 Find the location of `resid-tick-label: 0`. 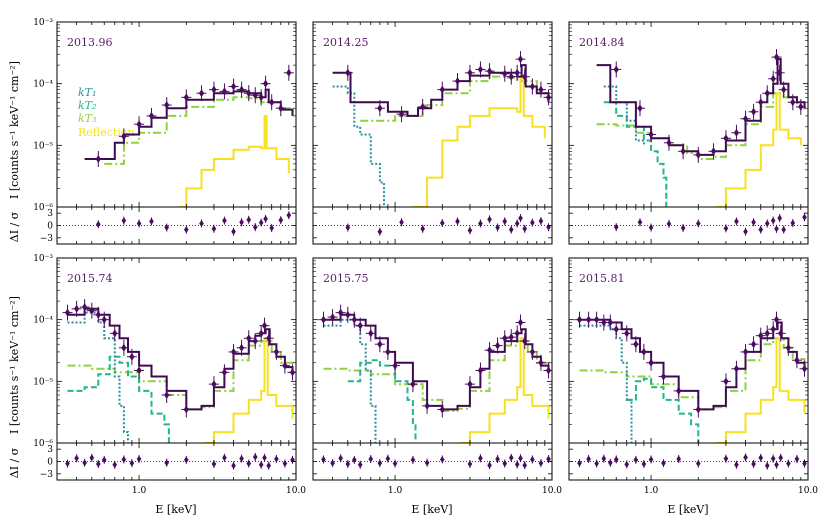

resid-tick-label: 0 is located at coordinates (50, 463).